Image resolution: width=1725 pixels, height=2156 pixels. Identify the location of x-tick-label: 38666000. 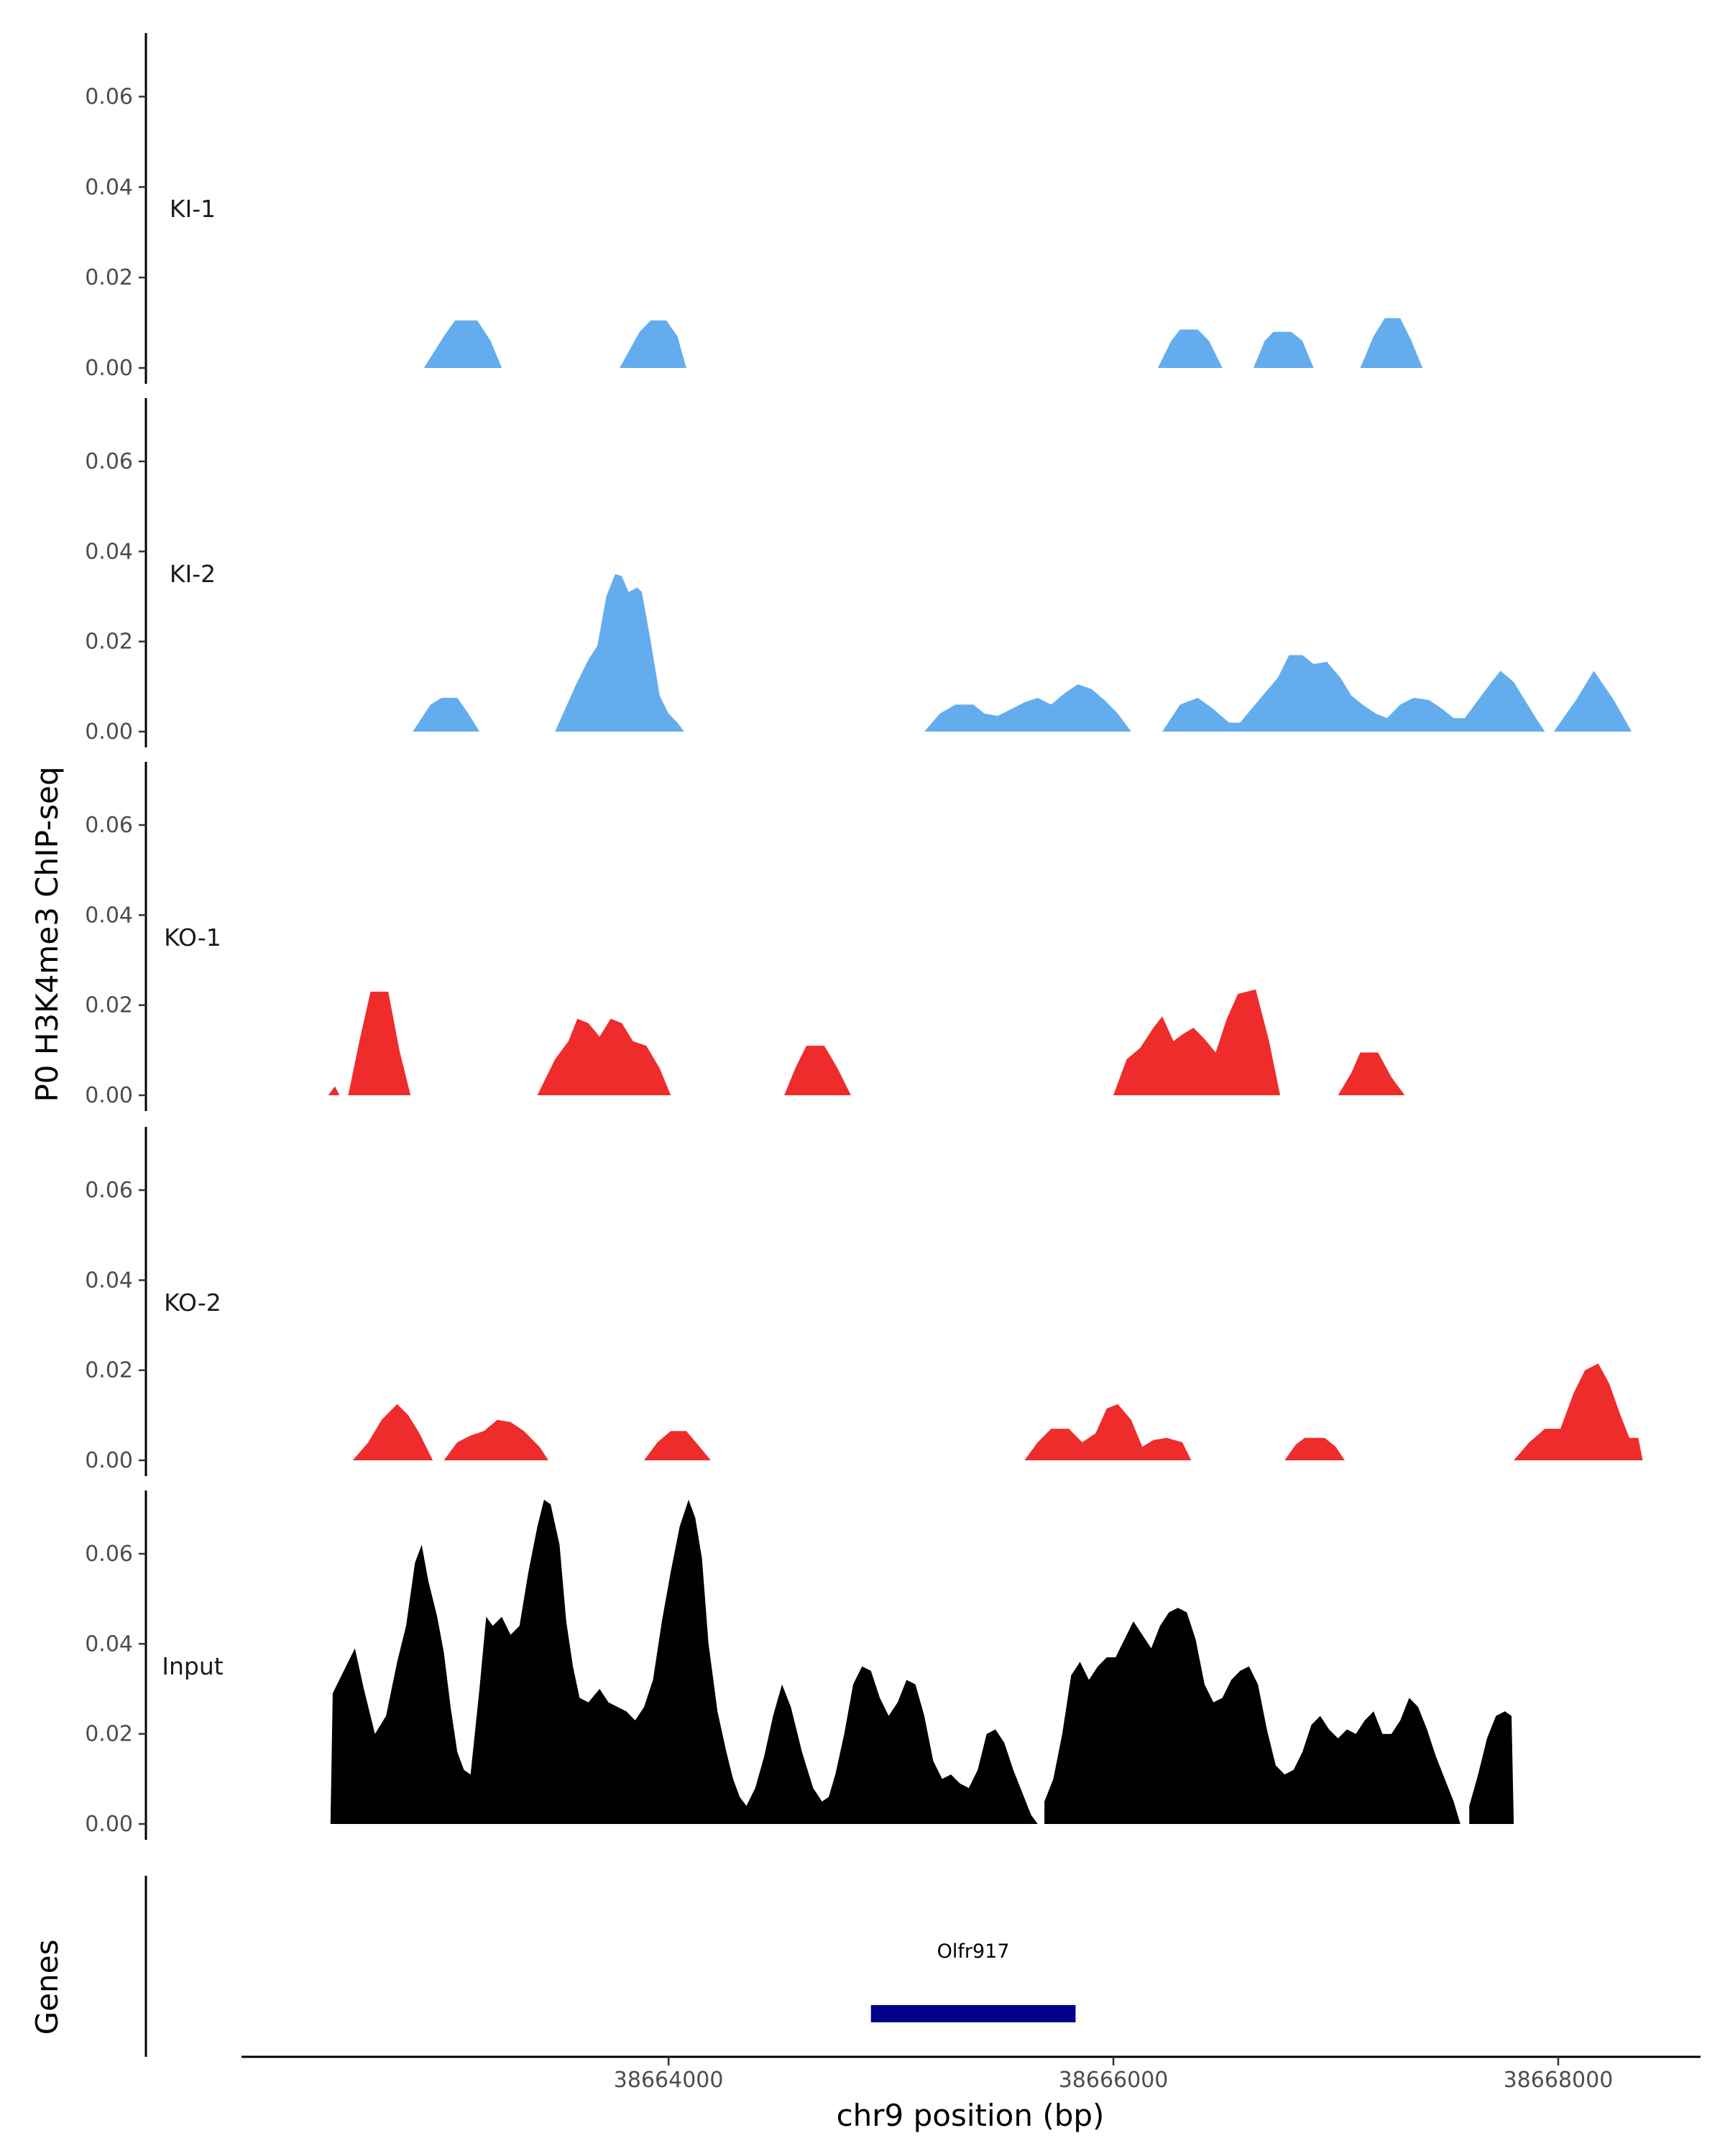
(1114, 2080).